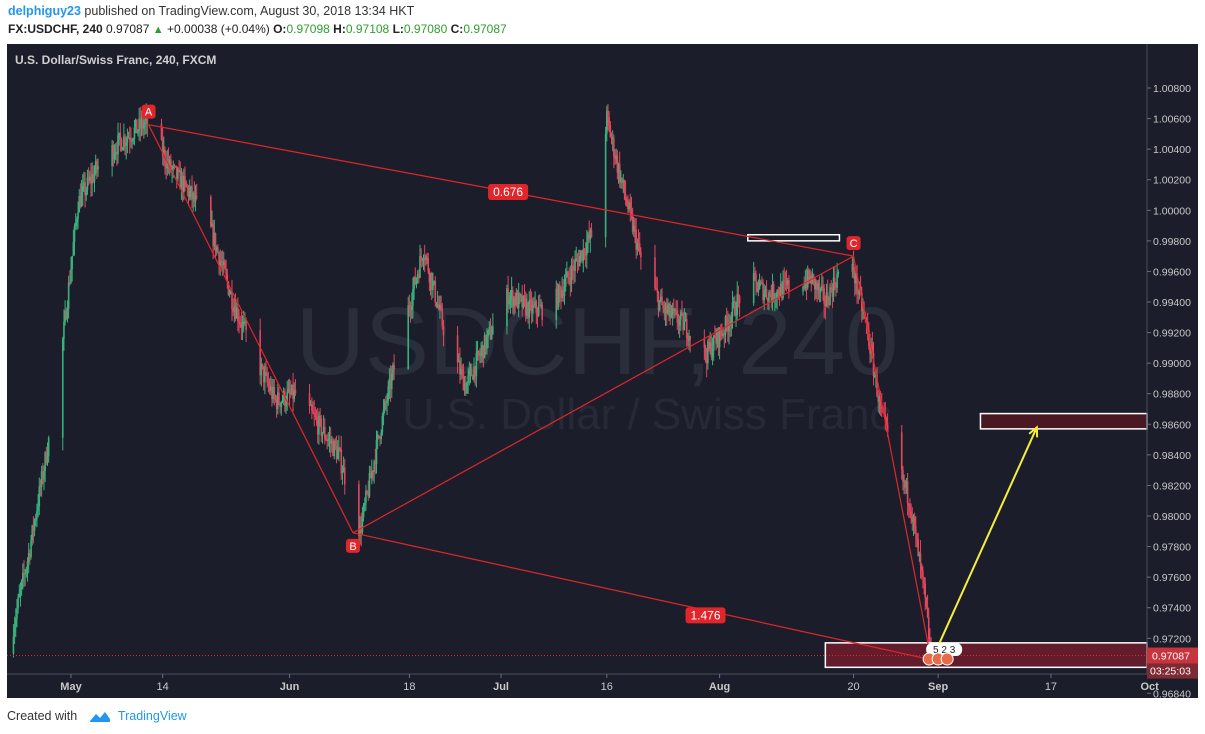 Image resolution: width=1205 pixels, height=734 pixels. Describe the element at coordinates (97, 716) in the screenshot. I see `footer: Created with TradingView` at that location.